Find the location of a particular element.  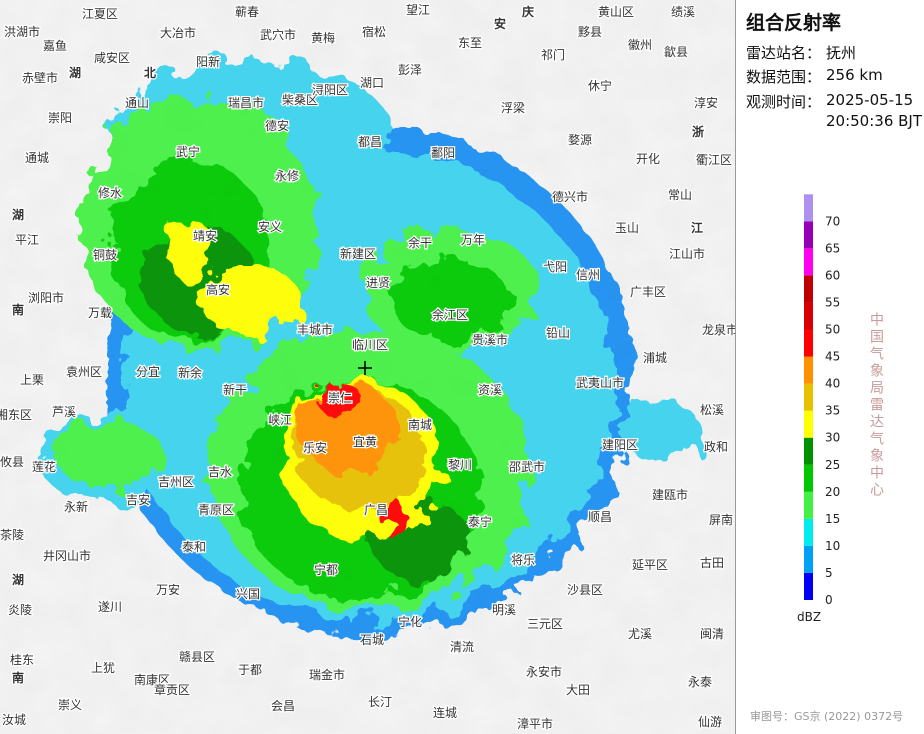

place-label: 三元区 is located at coordinates (545, 624).